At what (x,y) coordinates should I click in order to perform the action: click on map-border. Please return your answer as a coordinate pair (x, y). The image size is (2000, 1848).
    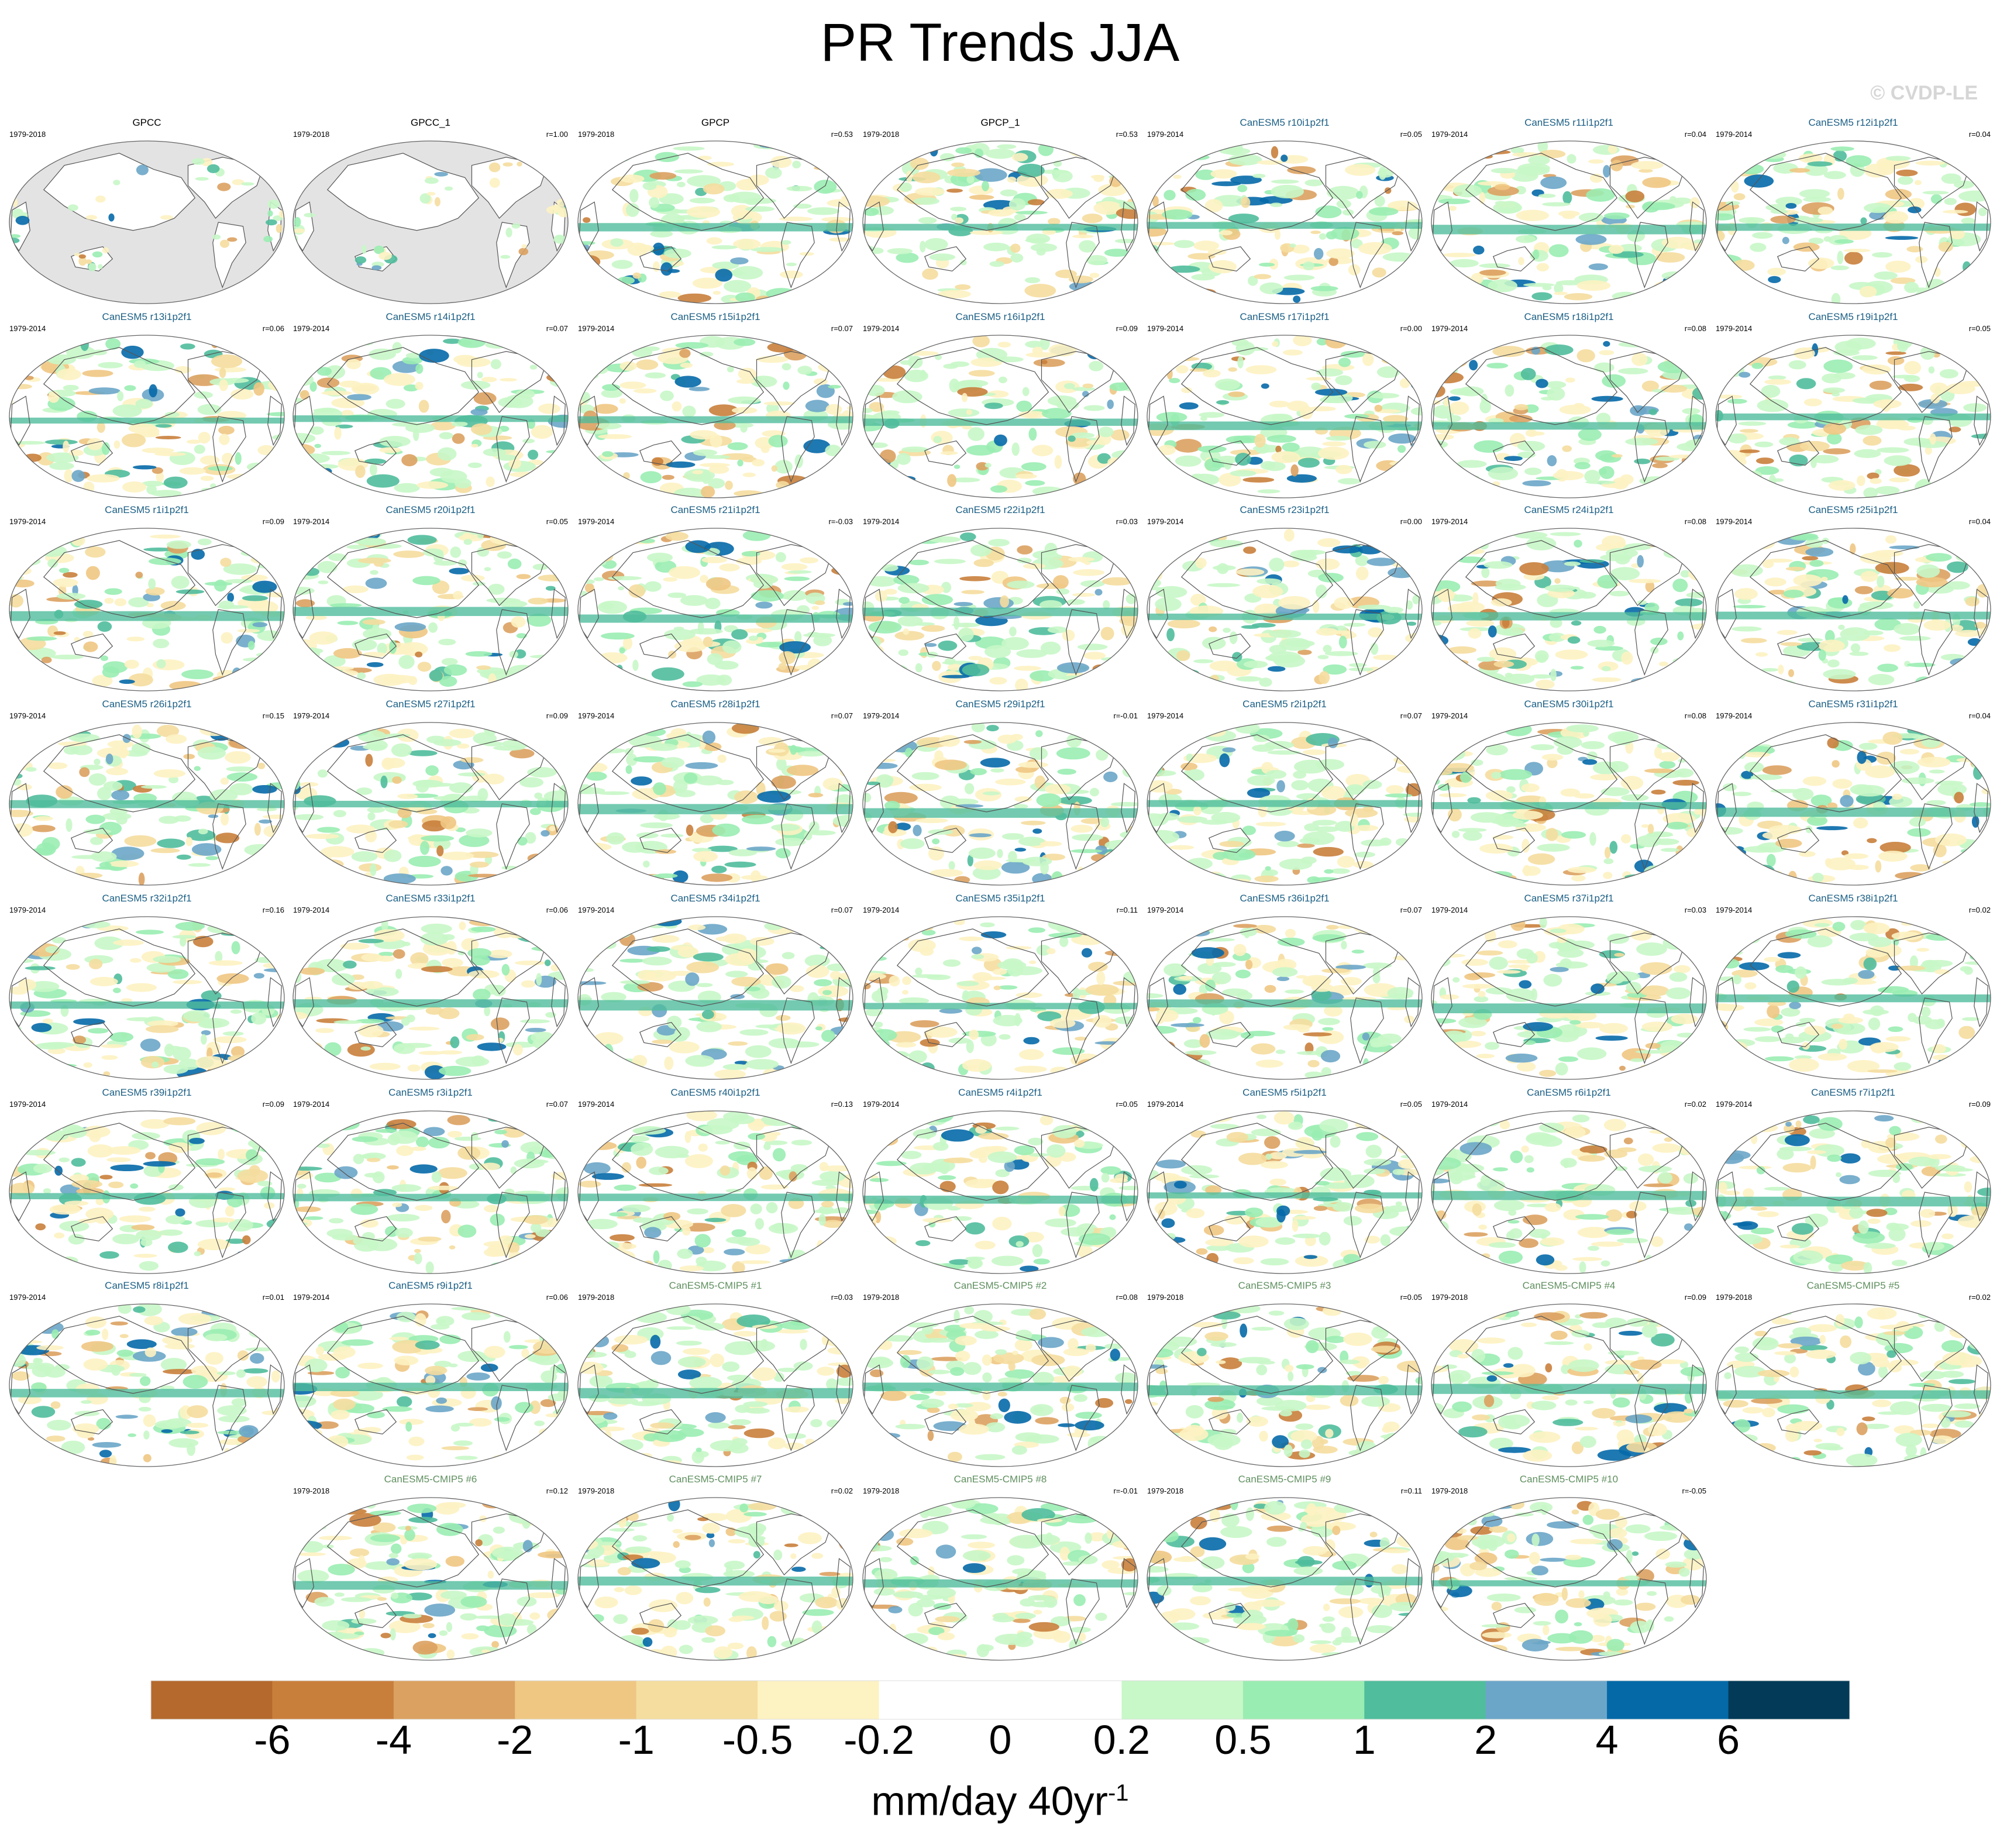
    Looking at the image, I should click on (147, 222).